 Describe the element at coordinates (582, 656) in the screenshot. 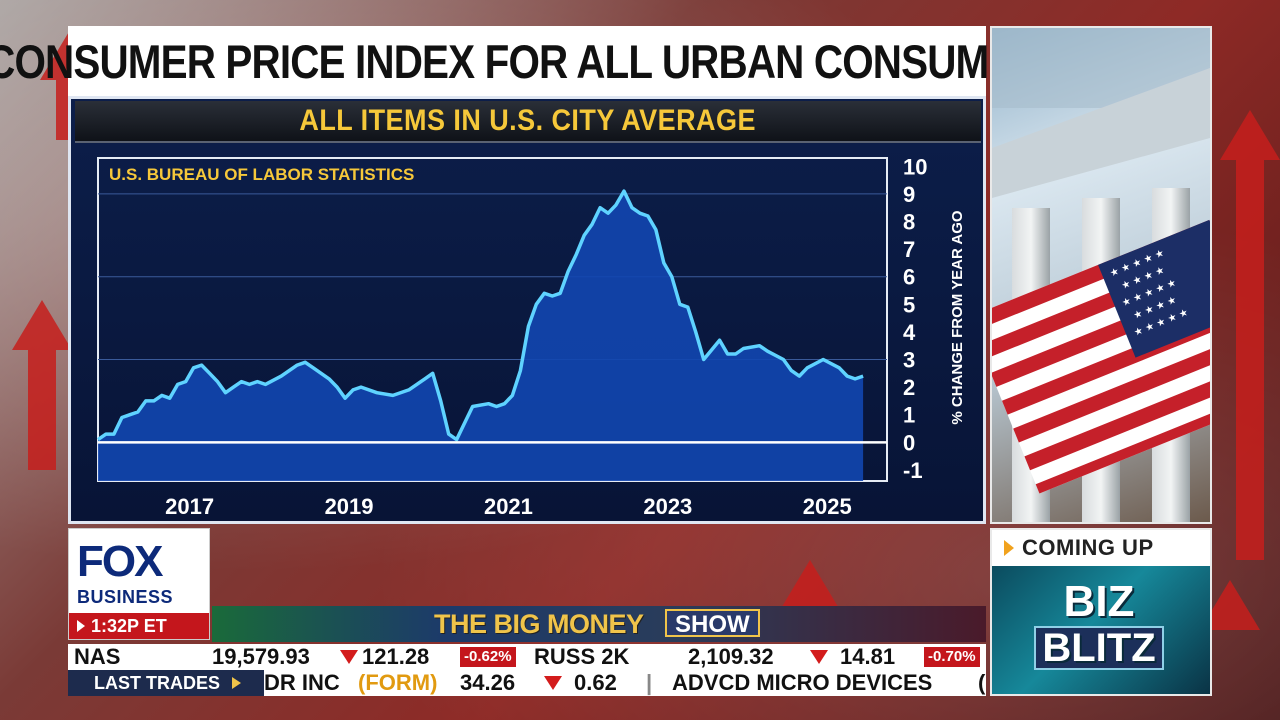

I see `russ-symbol: RUSS 2K` at that location.